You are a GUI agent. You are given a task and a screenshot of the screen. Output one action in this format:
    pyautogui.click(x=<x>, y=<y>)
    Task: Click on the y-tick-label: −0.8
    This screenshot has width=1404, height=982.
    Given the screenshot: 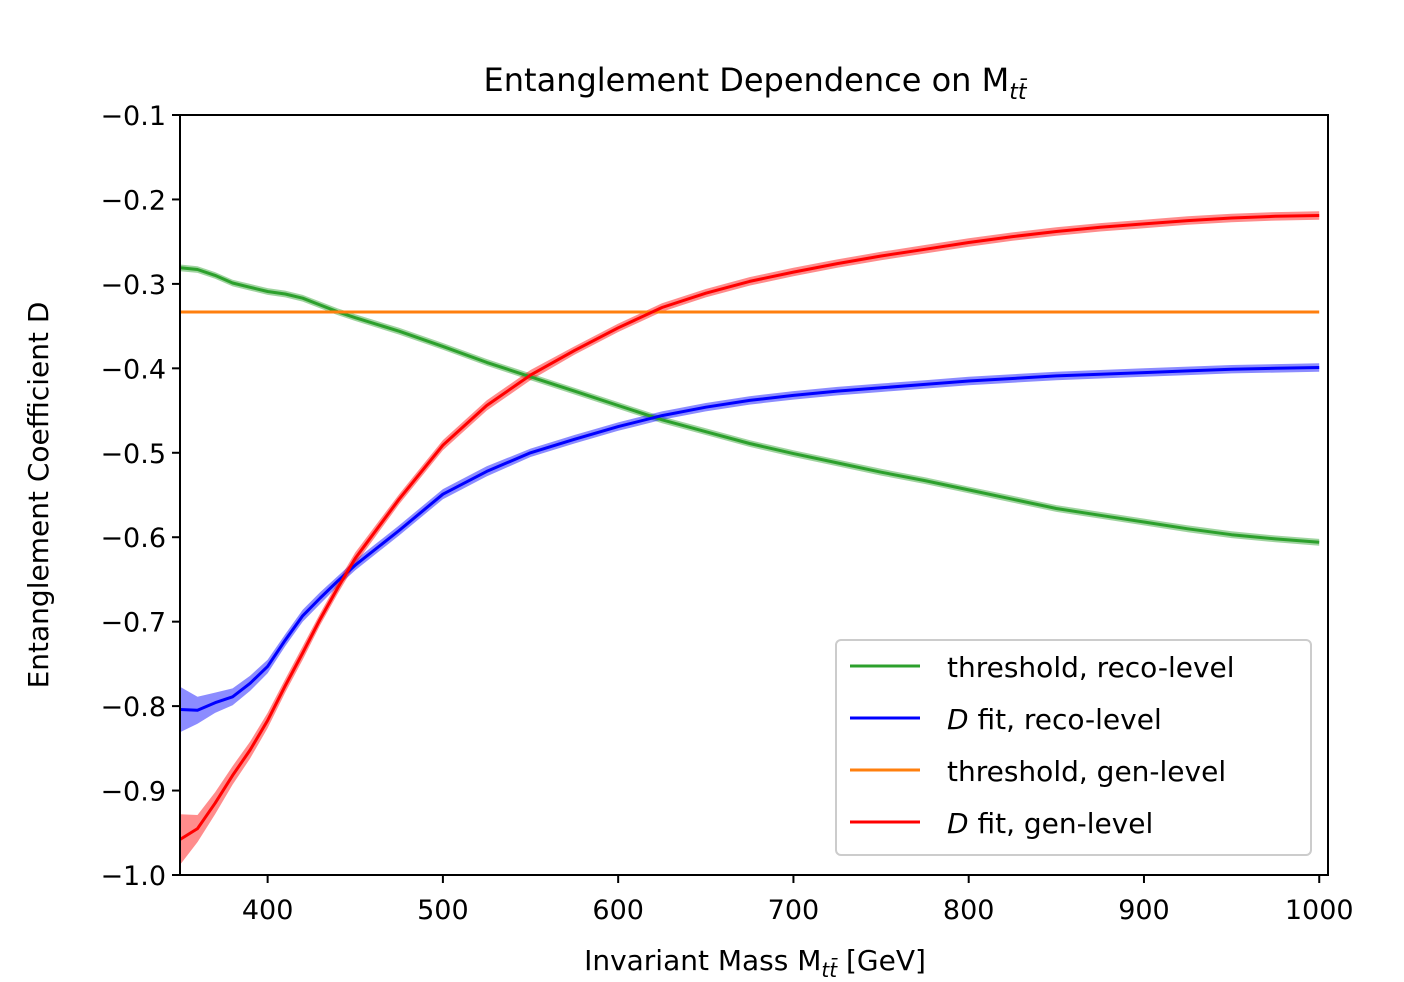 What is the action you would take?
    pyautogui.click(x=133, y=707)
    